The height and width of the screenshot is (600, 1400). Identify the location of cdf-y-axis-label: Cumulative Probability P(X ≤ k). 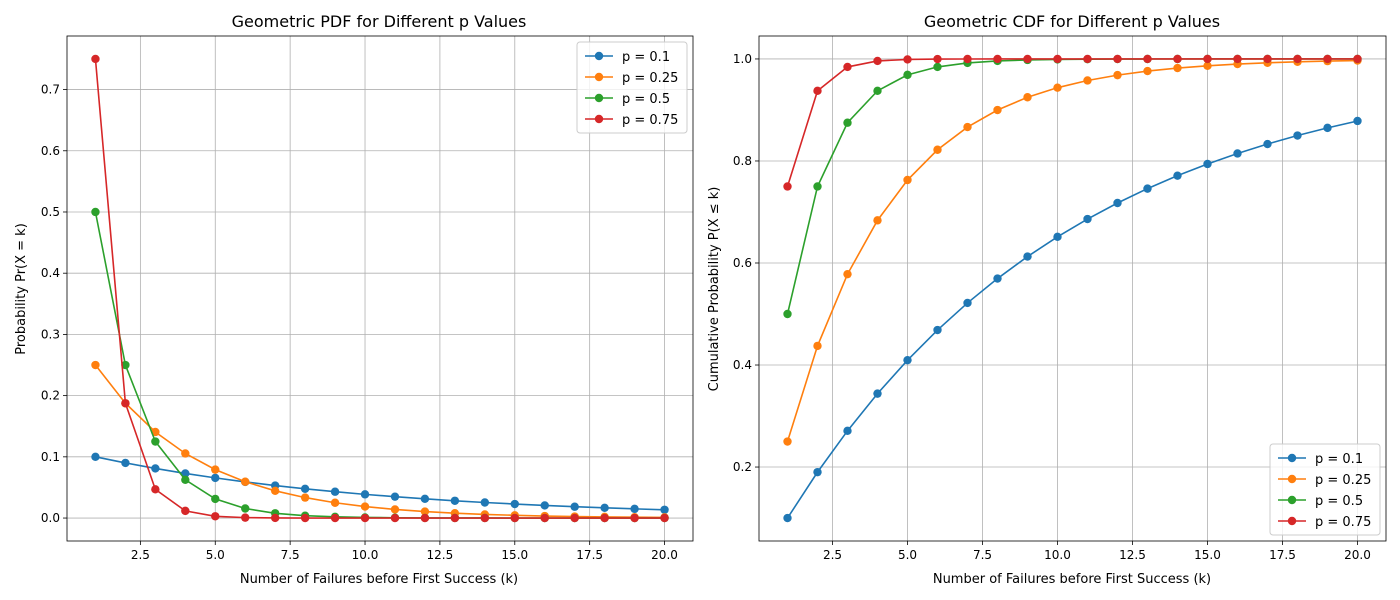
(714, 289).